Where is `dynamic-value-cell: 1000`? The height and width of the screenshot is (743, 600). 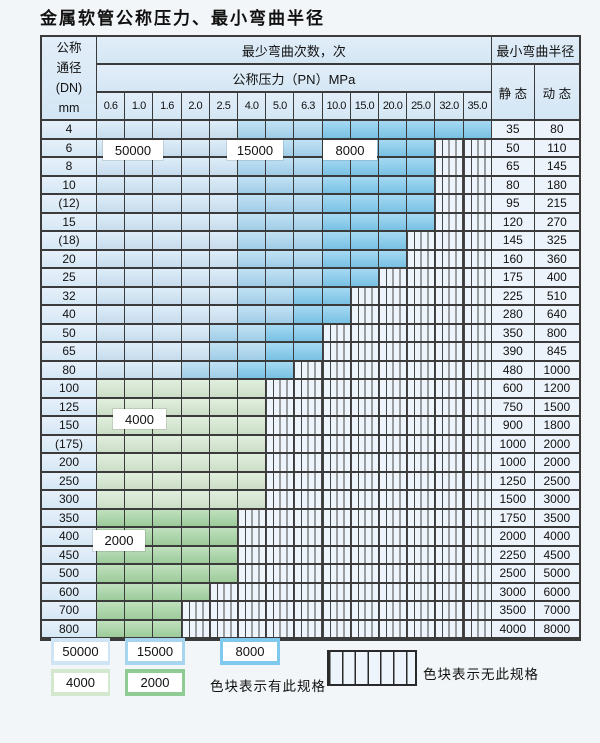
dynamic-value-cell: 1000 is located at coordinates (556, 370).